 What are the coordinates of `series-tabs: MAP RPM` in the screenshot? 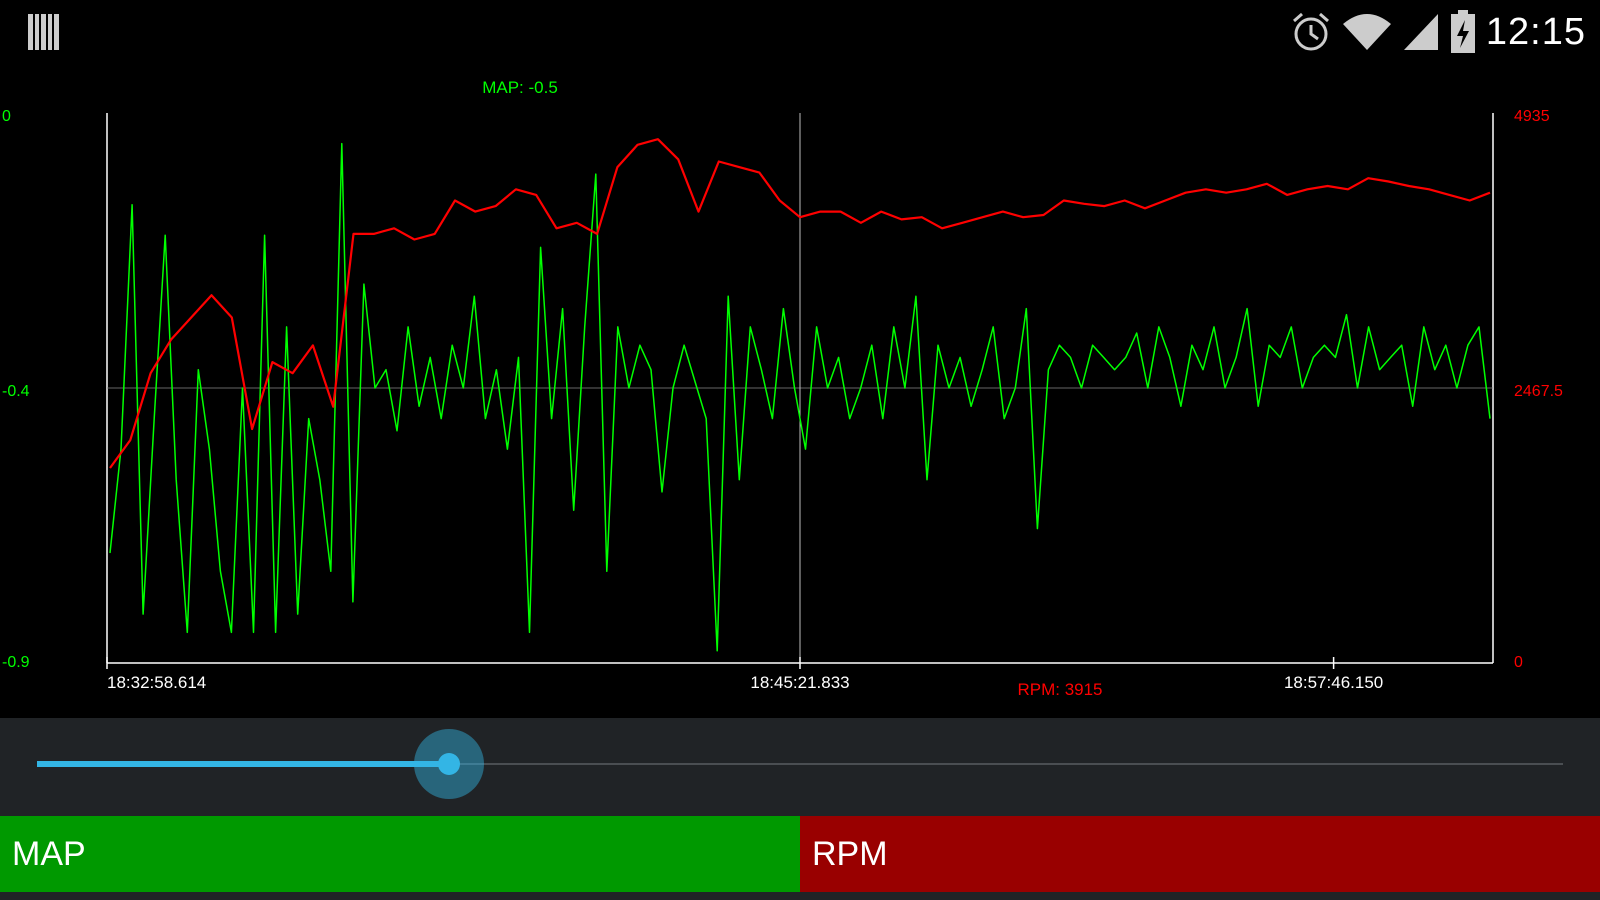 It's located at (800, 854).